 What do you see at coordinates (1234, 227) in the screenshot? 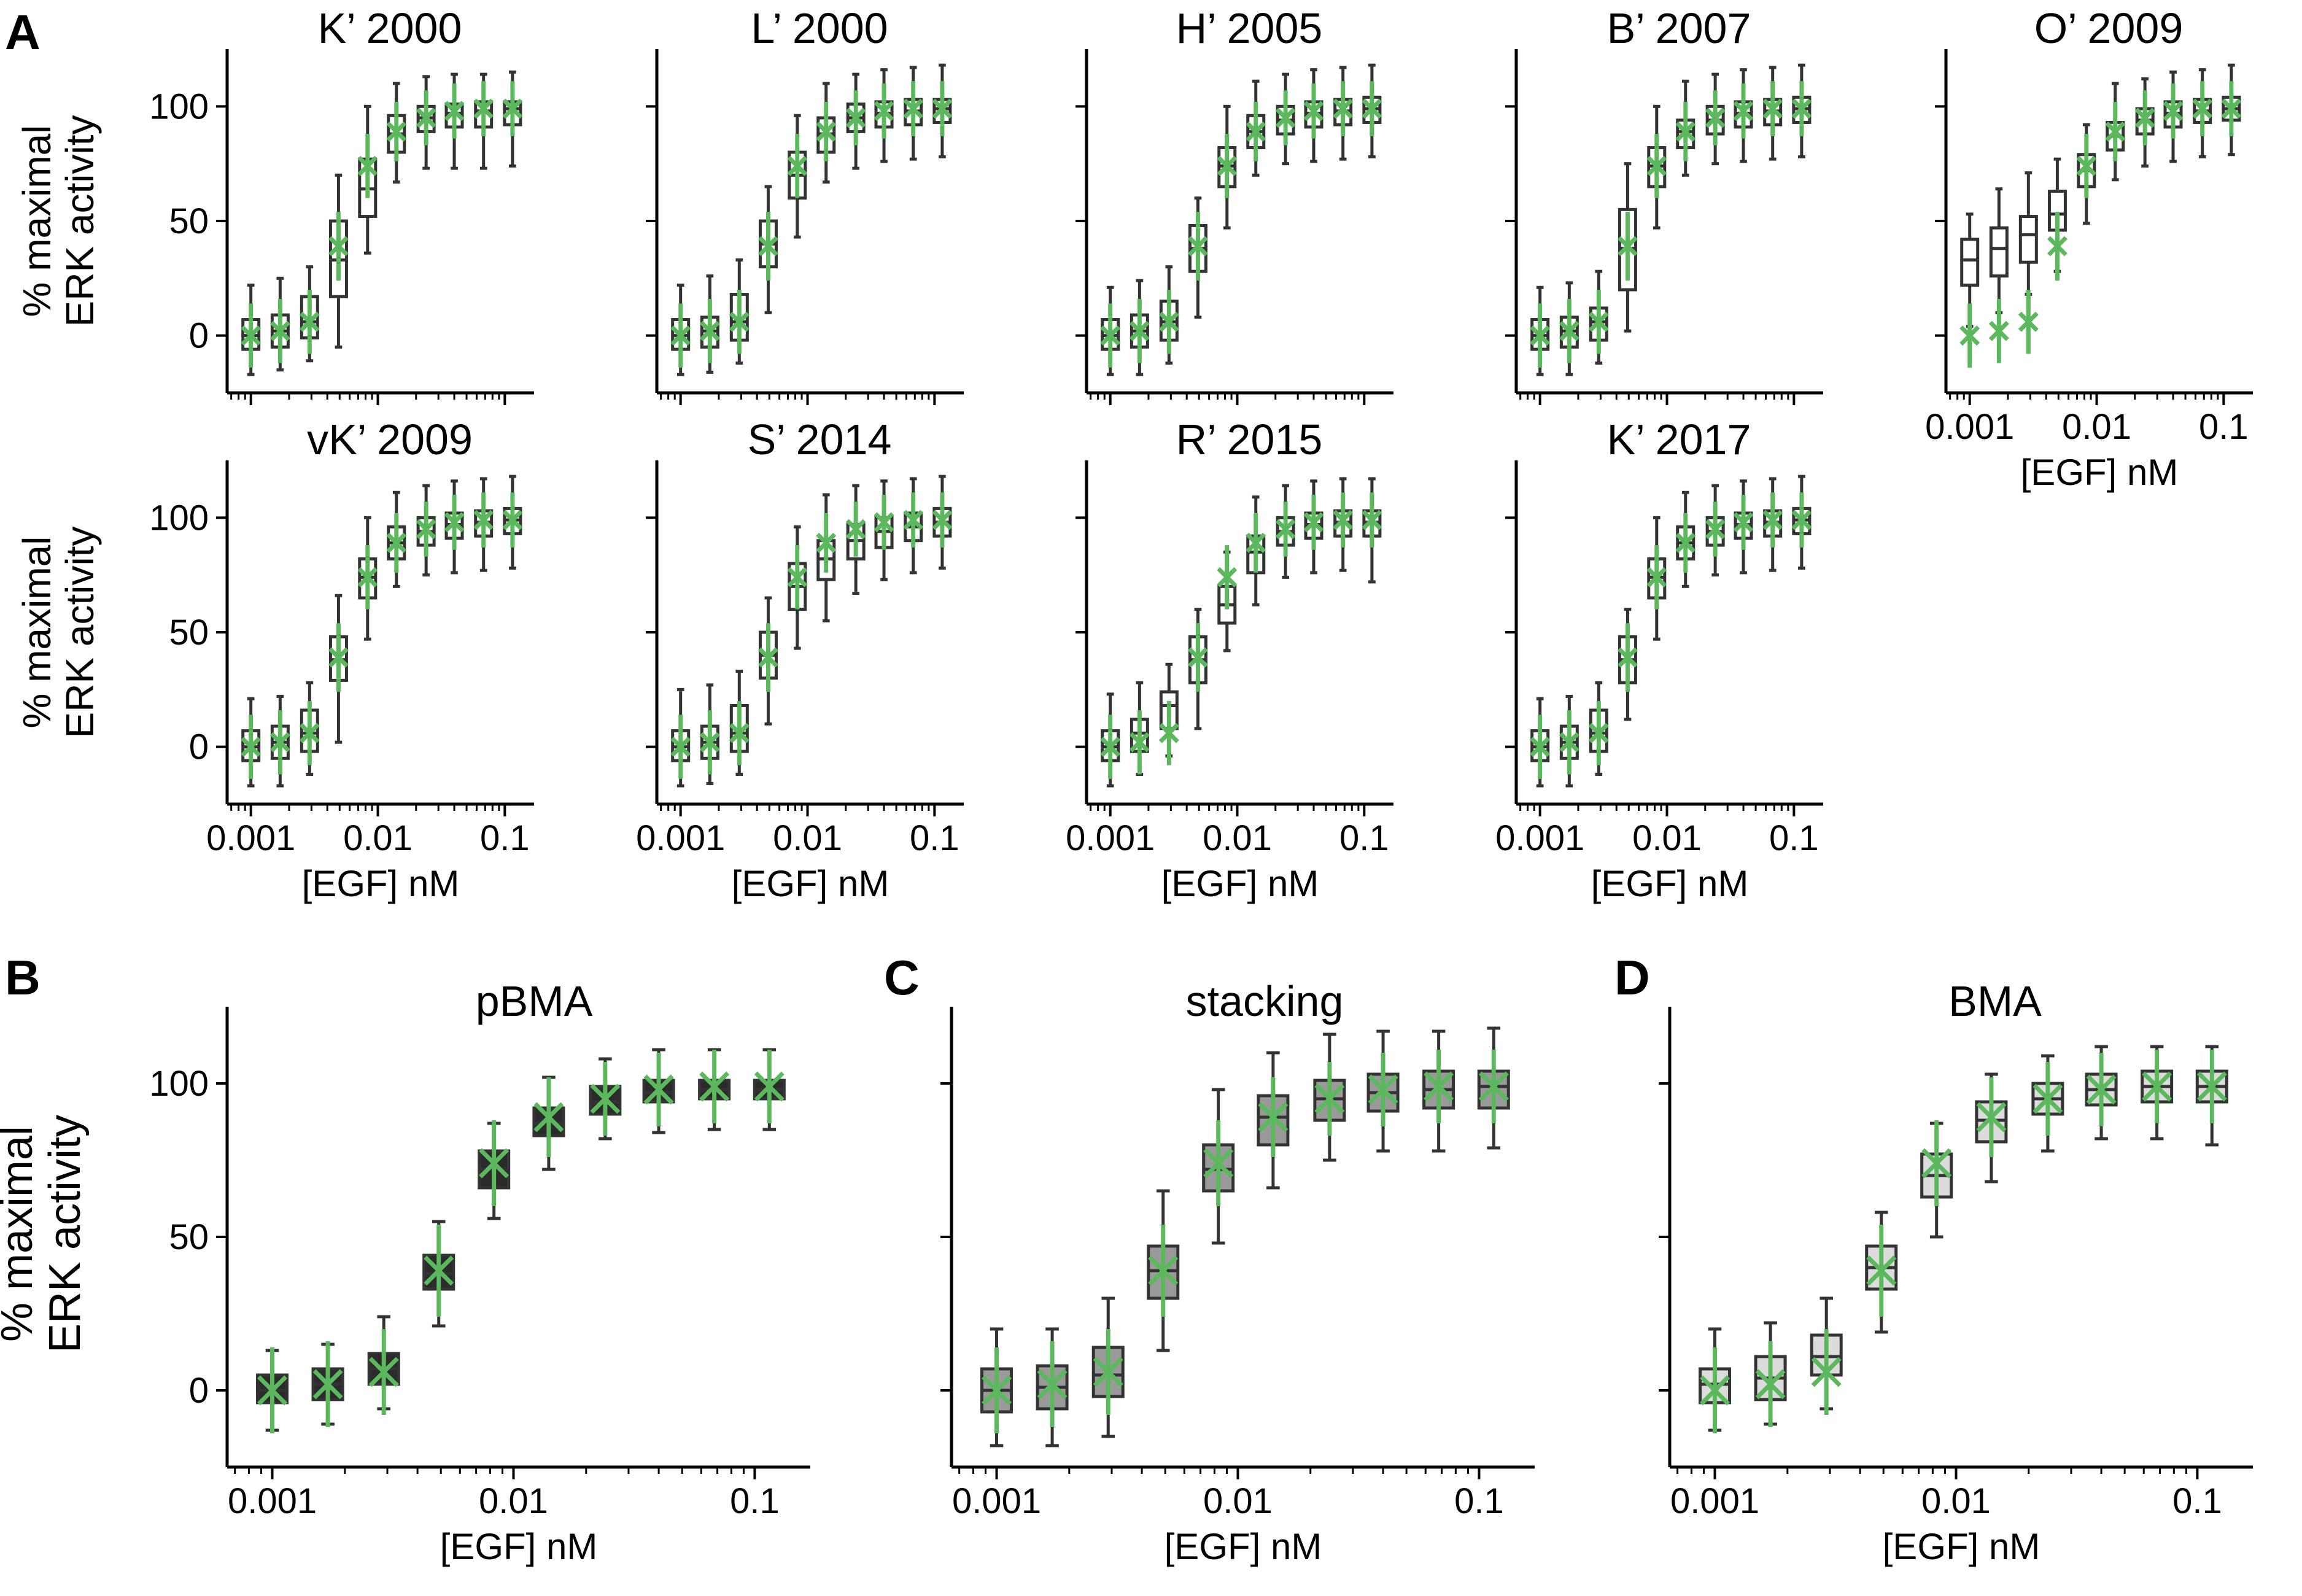
I see `panel-a-2-axes` at bounding box center [1234, 227].